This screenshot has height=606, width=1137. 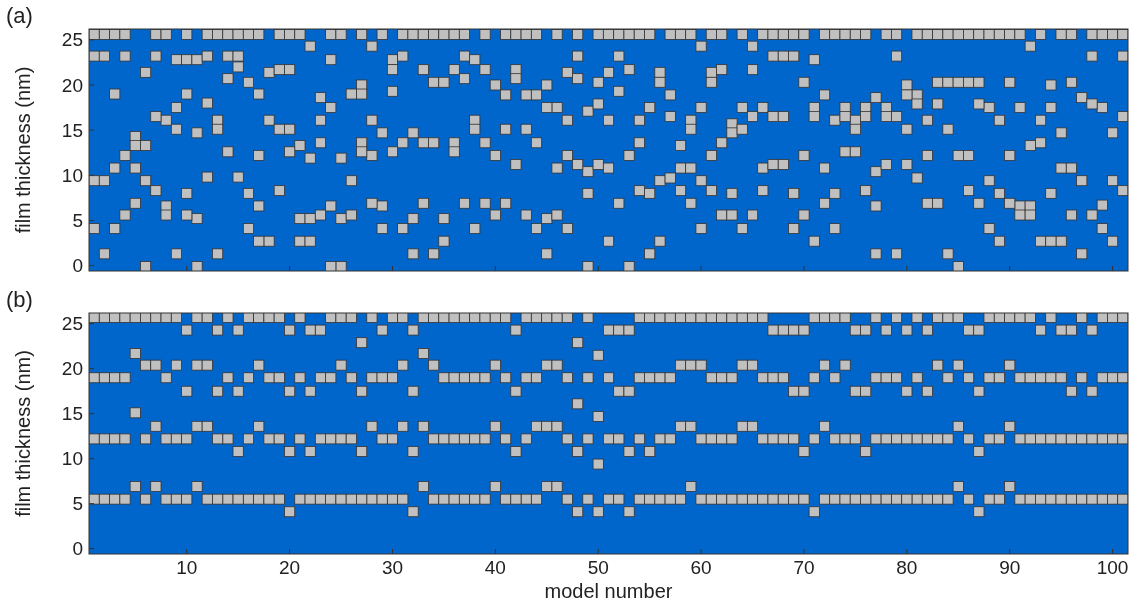 What do you see at coordinates (1010, 567) in the screenshot?
I see `x-tick-label: 90` at bounding box center [1010, 567].